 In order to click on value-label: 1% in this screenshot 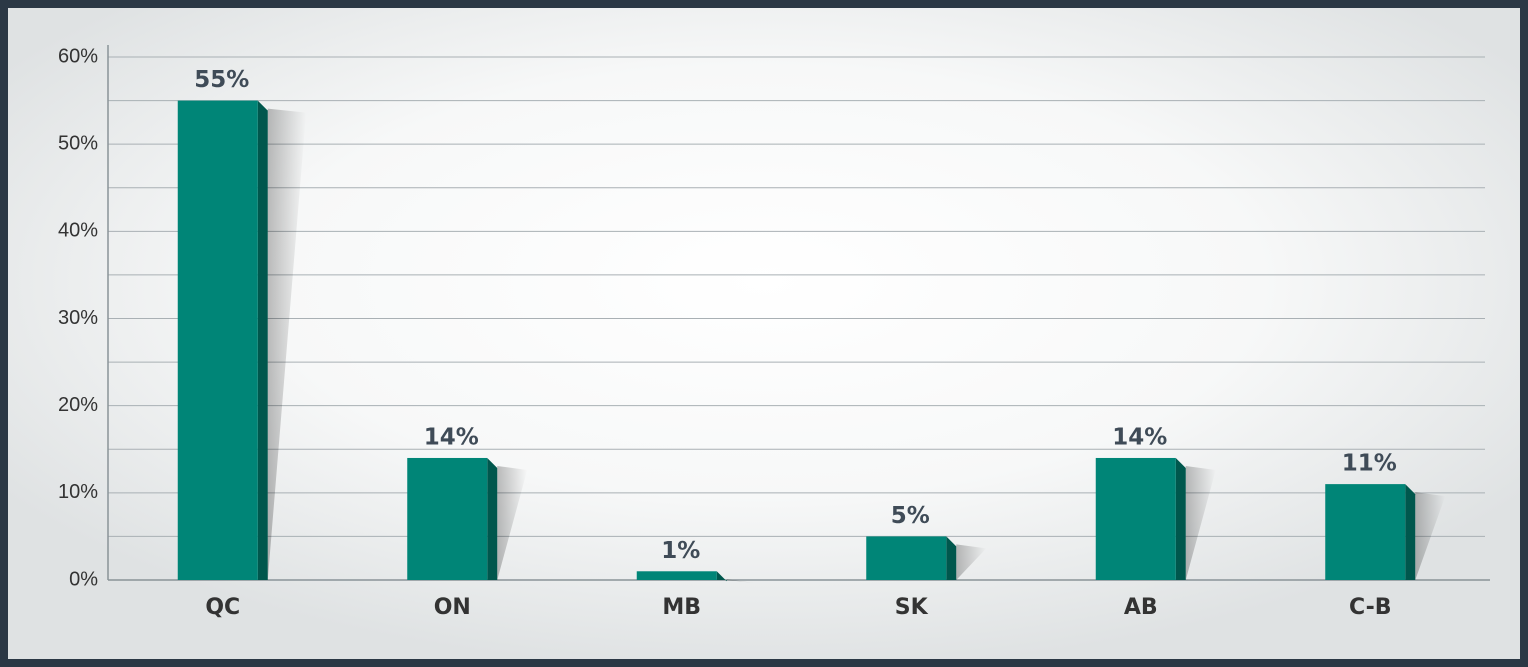, I will do `click(680, 551)`.